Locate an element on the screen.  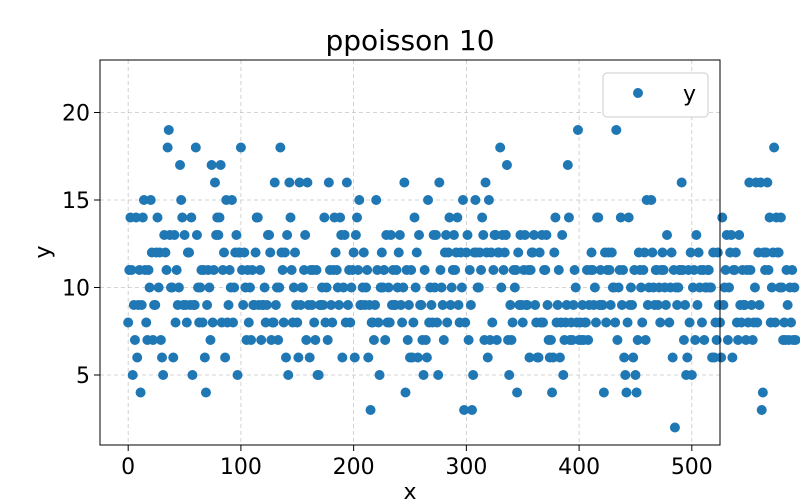
x-tick-label: 300 is located at coordinates (466, 467).